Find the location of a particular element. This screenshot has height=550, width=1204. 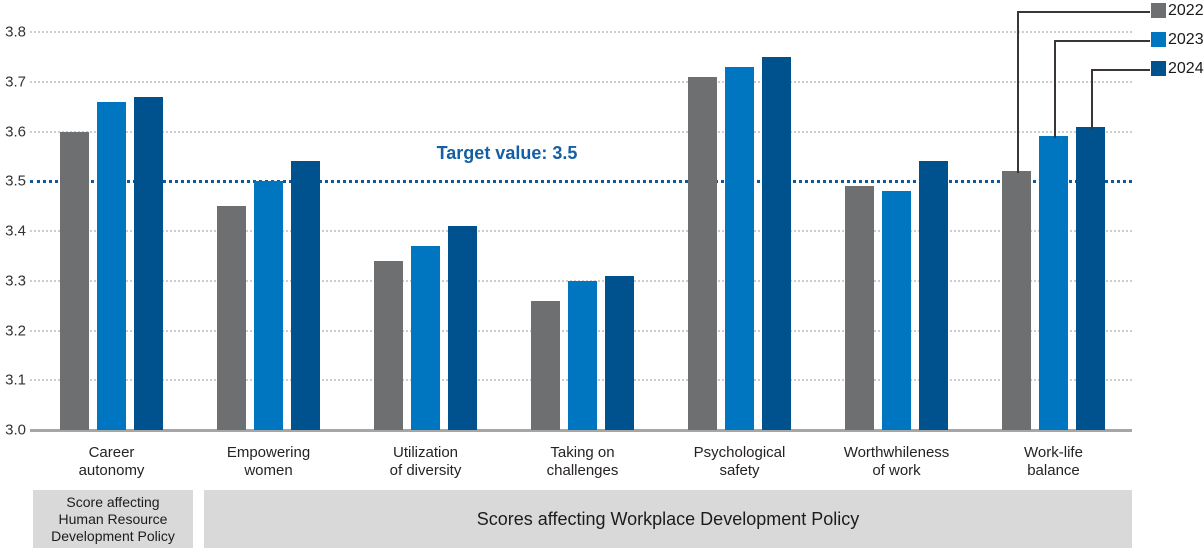

category-label-7: Work-life balance is located at coordinates (1053, 461).